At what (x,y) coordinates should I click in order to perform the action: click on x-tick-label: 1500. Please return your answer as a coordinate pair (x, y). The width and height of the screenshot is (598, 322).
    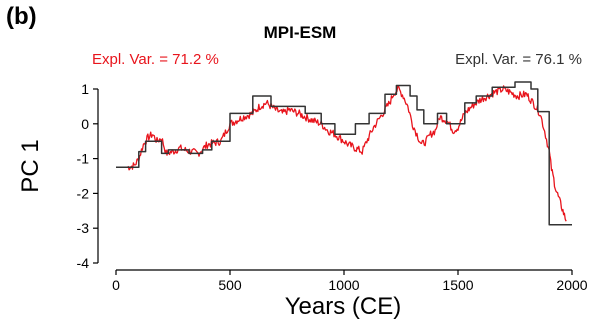
    Looking at the image, I should click on (457, 285).